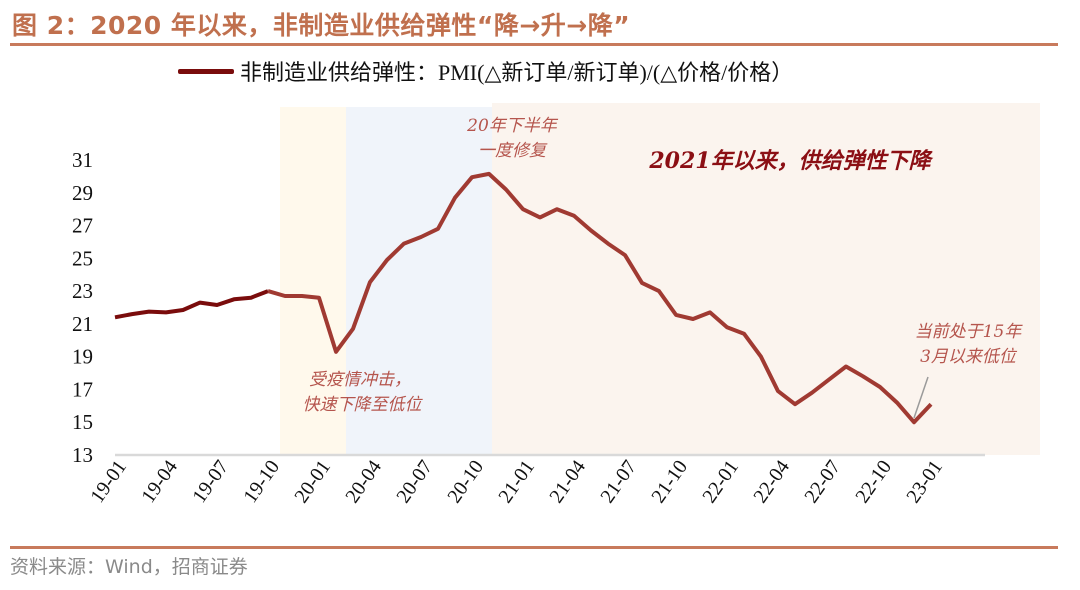 The image size is (1080, 590). What do you see at coordinates (82, 291) in the screenshot?
I see `y-tick-label: 23` at bounding box center [82, 291].